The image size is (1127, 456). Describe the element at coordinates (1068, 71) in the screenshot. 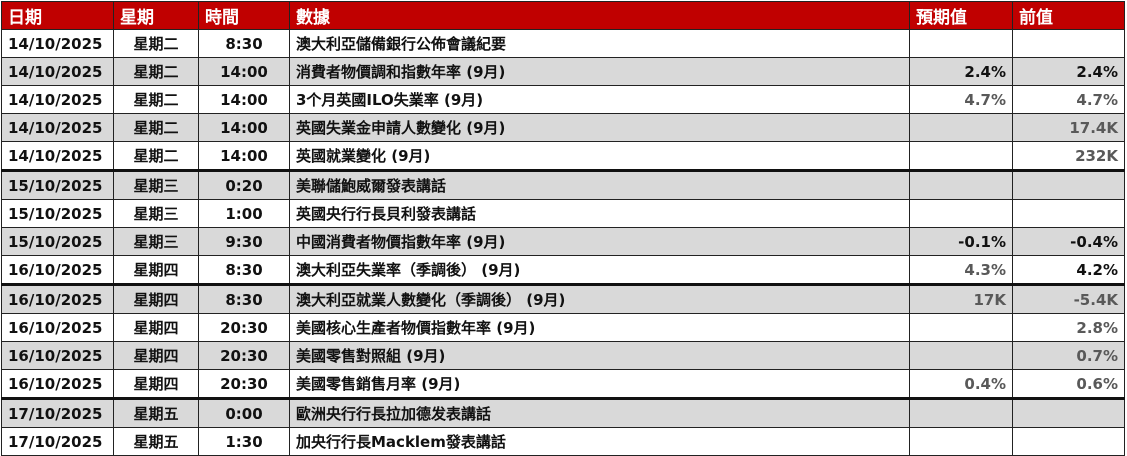

I see `previous-cell: 2.4%` at that location.